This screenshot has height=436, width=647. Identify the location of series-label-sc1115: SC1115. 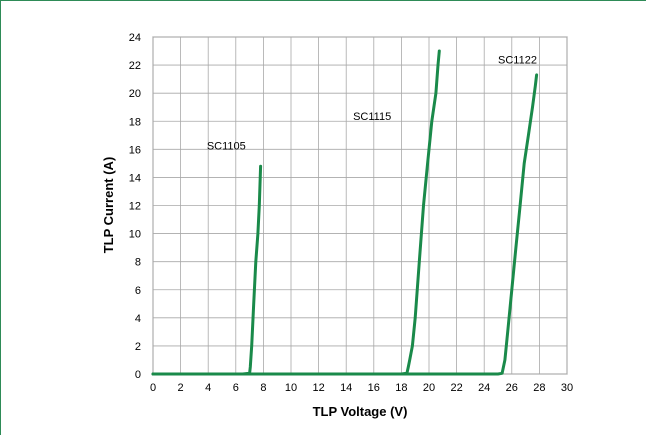
(372, 117).